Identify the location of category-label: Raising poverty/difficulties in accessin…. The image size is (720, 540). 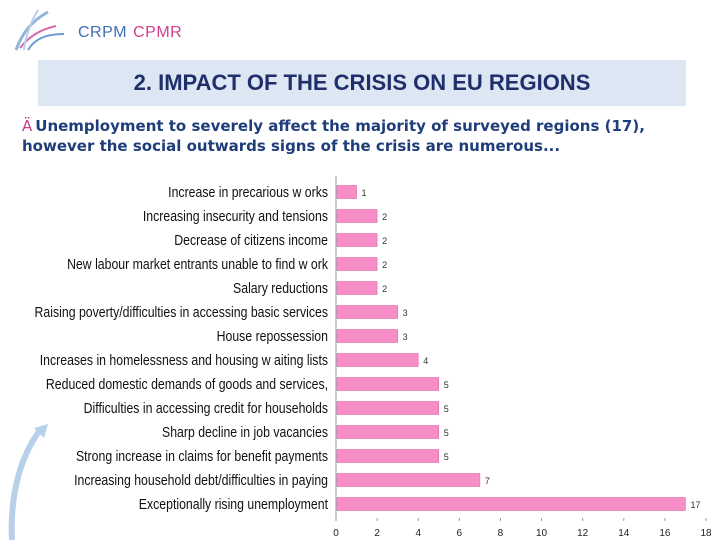
(182, 312).